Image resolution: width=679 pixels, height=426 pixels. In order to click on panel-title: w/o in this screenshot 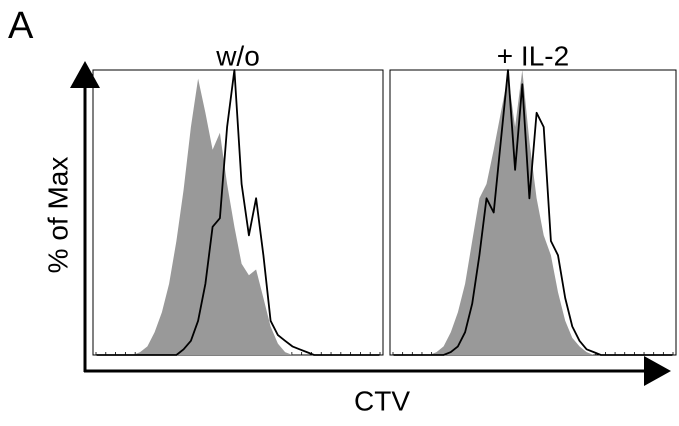, I will do `click(237, 55)`.